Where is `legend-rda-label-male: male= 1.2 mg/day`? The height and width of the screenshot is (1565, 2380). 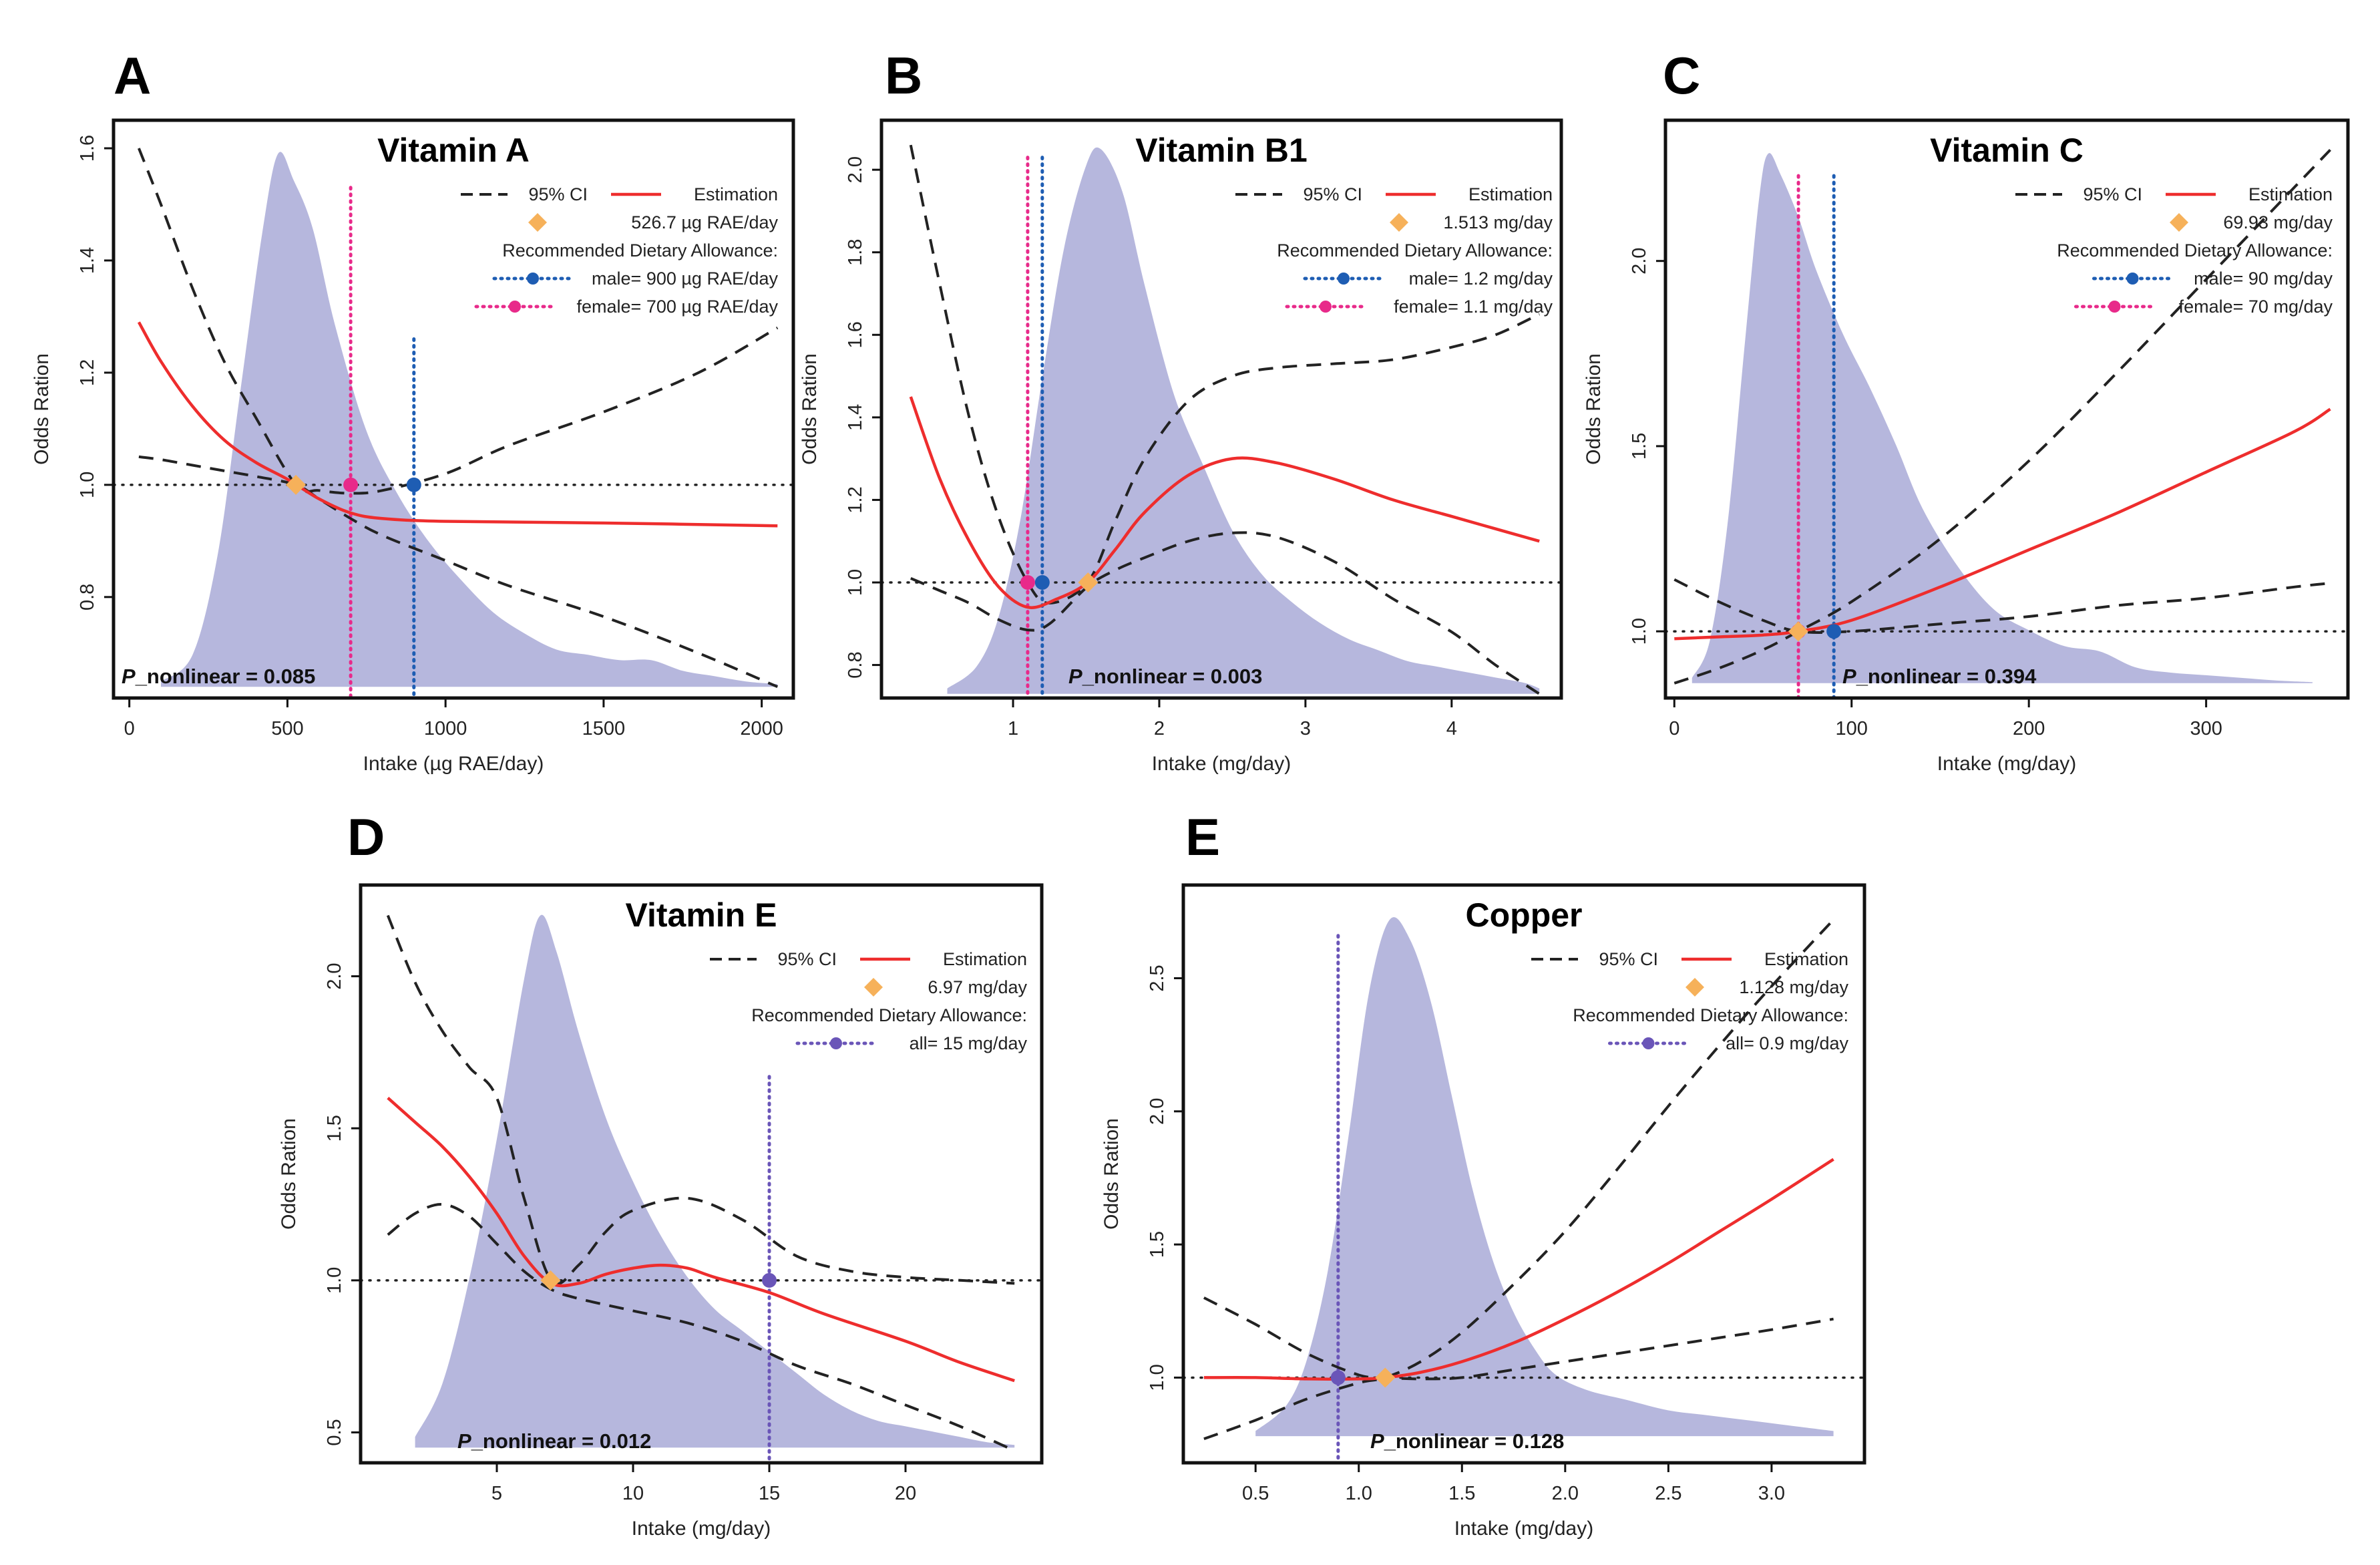 legend-rda-label-male: male= 1.2 mg/day is located at coordinates (1481, 279).